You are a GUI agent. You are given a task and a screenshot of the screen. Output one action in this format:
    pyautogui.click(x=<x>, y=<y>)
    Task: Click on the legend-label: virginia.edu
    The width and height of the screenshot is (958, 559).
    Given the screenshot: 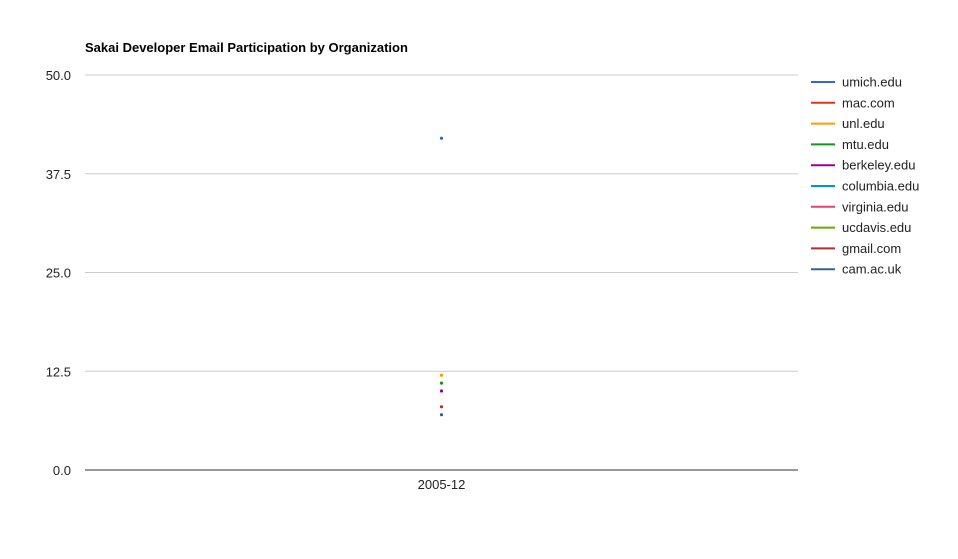 What is the action you would take?
    pyautogui.click(x=875, y=206)
    